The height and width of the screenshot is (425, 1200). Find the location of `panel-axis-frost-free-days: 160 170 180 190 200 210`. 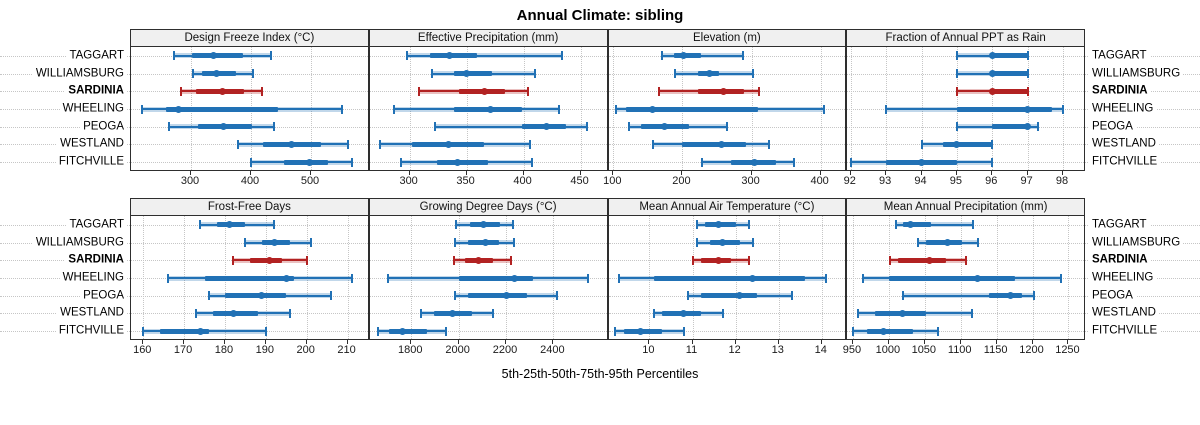

panel-axis-frost-free-days: 160 170 180 190 200 210 is located at coordinates (249, 350).